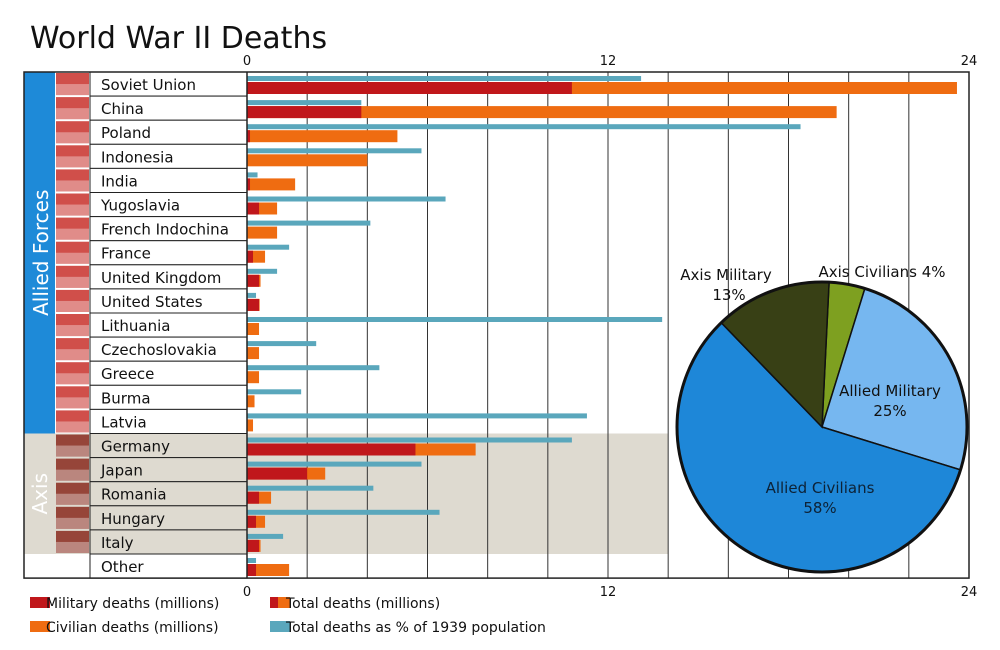  I want to click on flag-icon-czechoslovakia, so click(72, 349).